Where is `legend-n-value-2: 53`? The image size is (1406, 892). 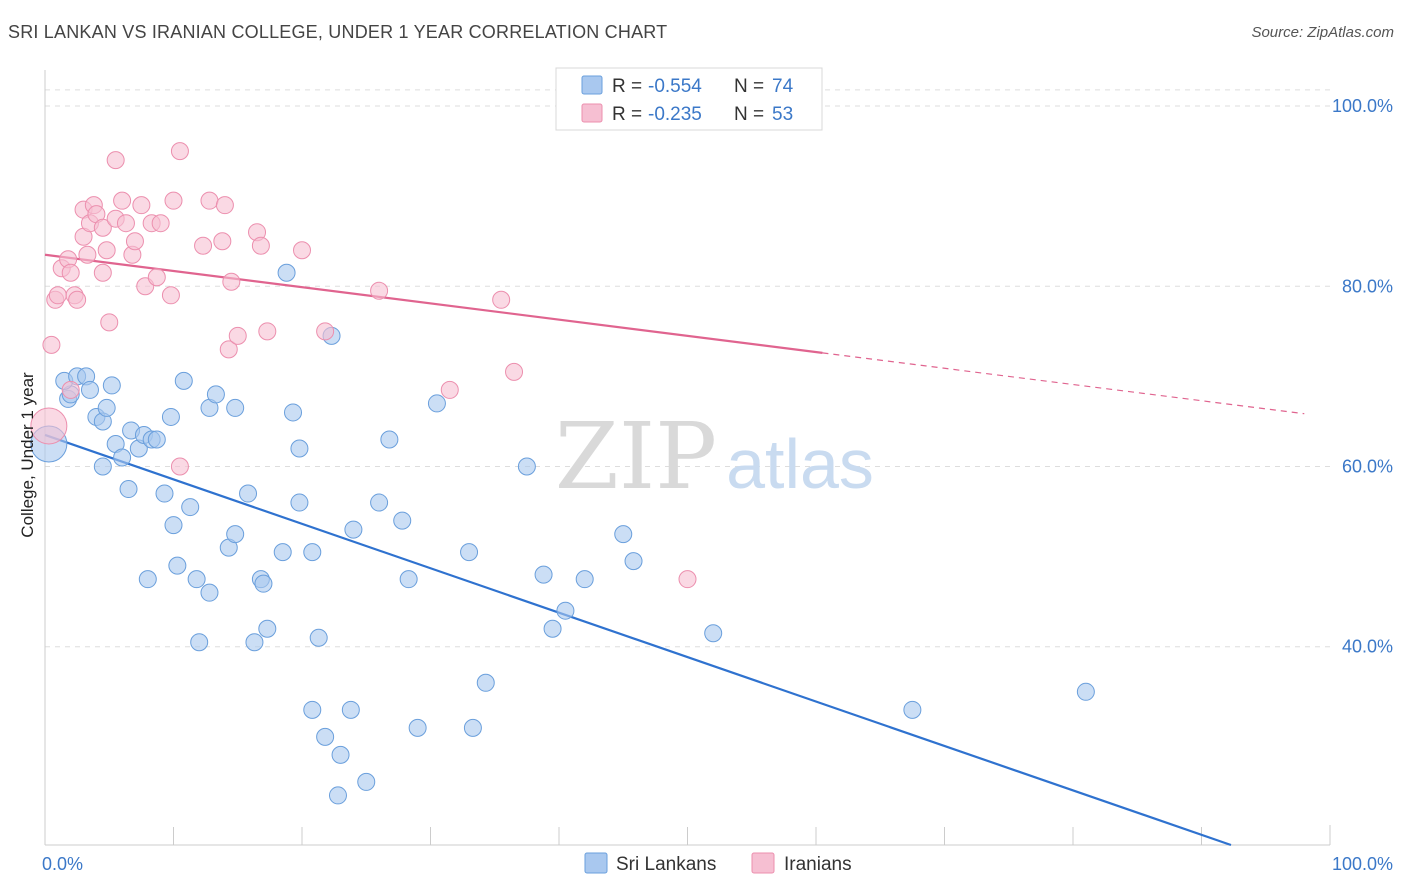 legend-n-value-2: 53 is located at coordinates (782, 114).